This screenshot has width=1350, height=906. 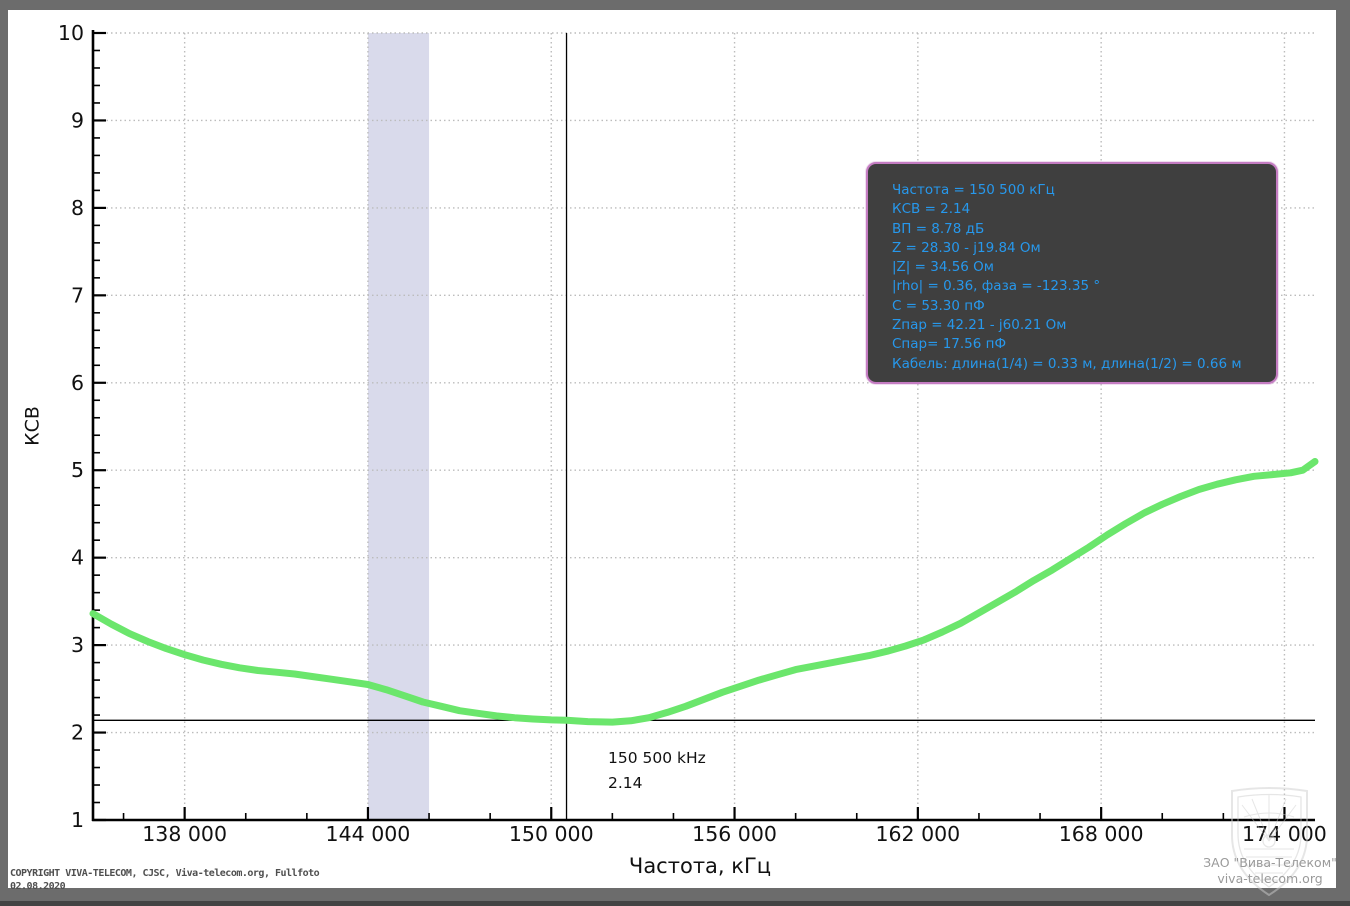 I want to click on y-tick-label: 7, so click(x=77, y=295).